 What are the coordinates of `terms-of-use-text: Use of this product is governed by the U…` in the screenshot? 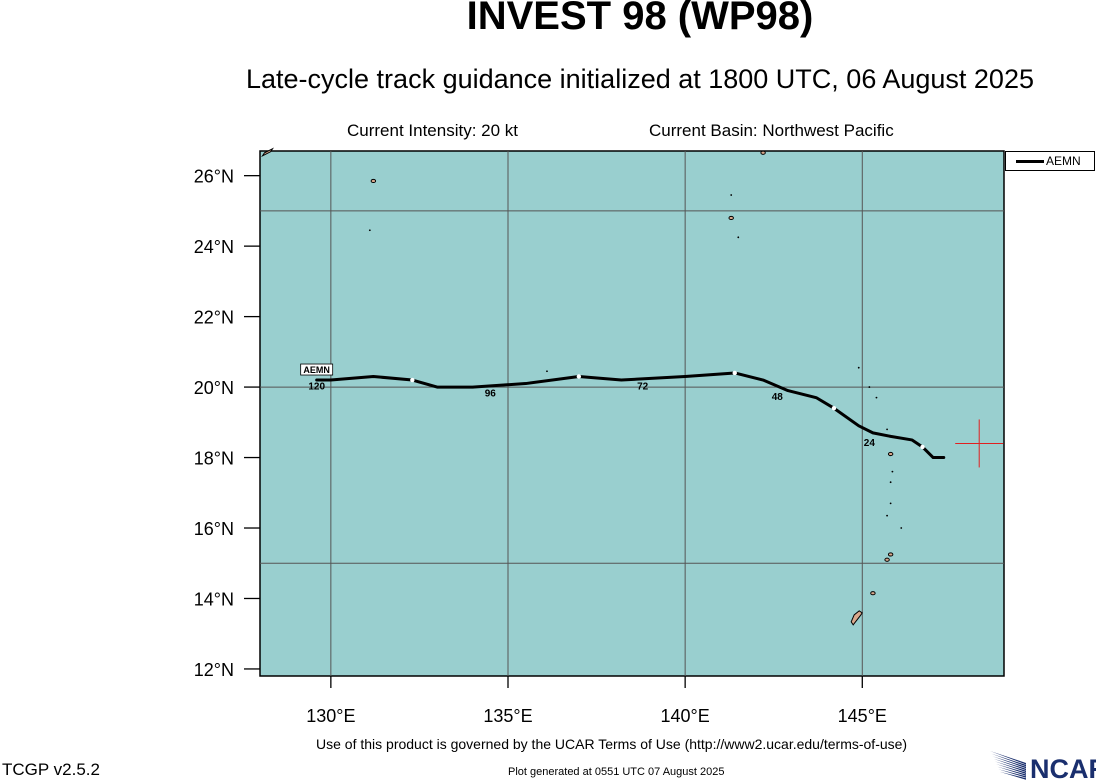 It's located at (612, 744).